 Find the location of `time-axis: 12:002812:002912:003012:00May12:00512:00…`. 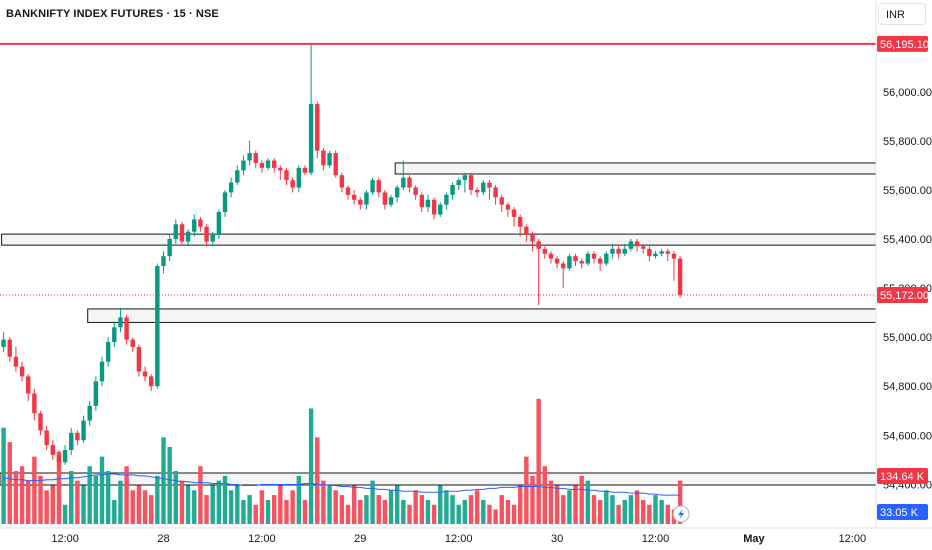

time-axis: 12:002812:002912:003012:00May12:00512:00… is located at coordinates (466, 536).